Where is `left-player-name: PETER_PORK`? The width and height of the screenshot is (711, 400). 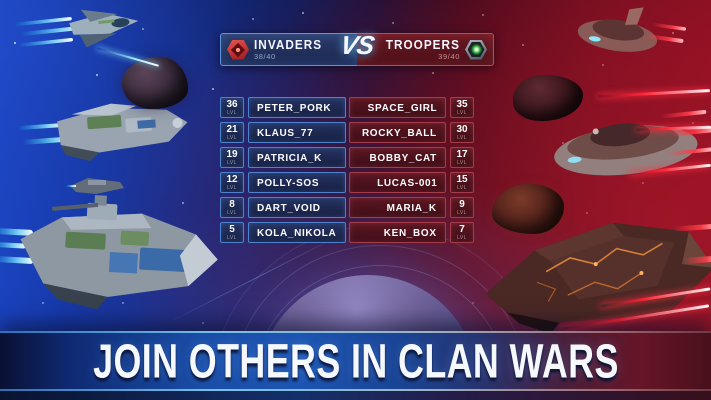 left-player-name: PETER_PORK is located at coordinates (297, 107).